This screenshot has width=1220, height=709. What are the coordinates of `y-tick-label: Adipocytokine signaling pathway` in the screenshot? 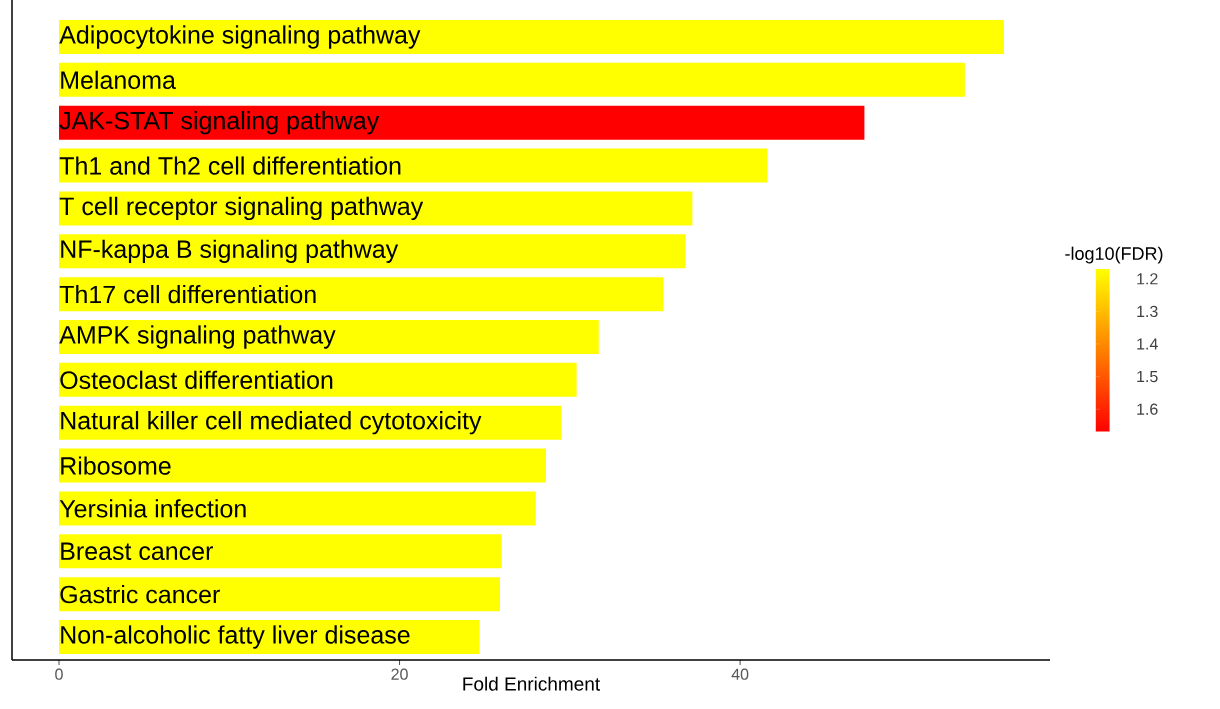 It's located at (240, 37).